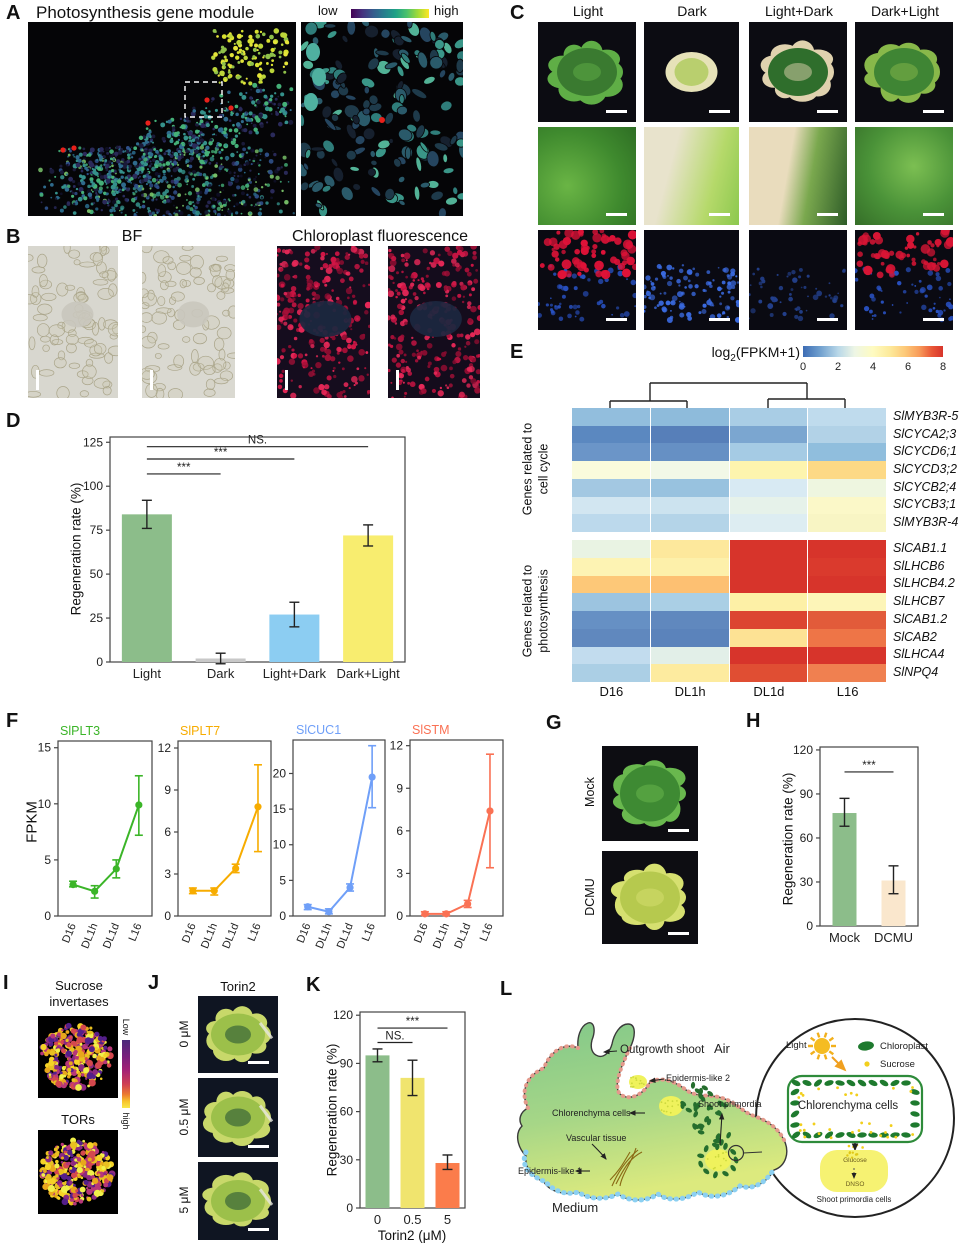 The height and width of the screenshot is (1252, 968). What do you see at coordinates (807, 794) in the screenshot?
I see `y-tick-label: 90` at bounding box center [807, 794].